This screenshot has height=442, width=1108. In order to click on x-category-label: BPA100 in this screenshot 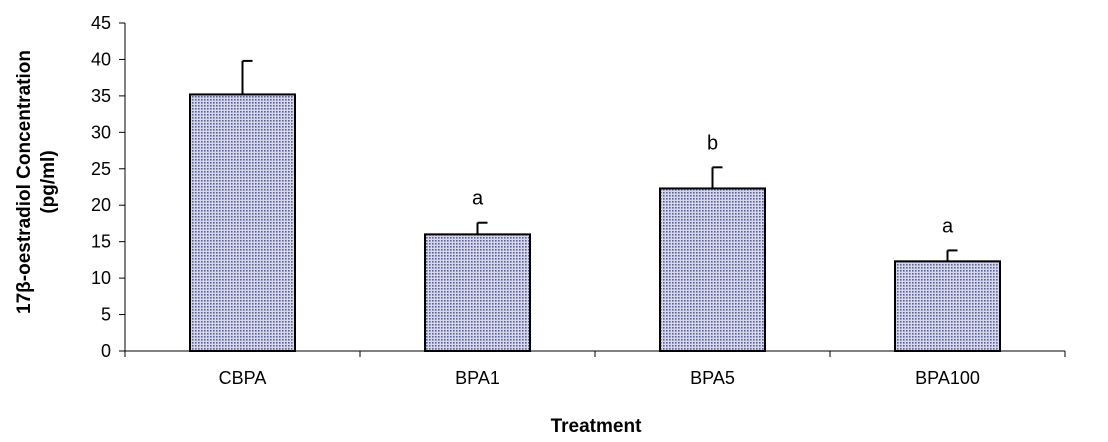, I will do `click(947, 378)`.